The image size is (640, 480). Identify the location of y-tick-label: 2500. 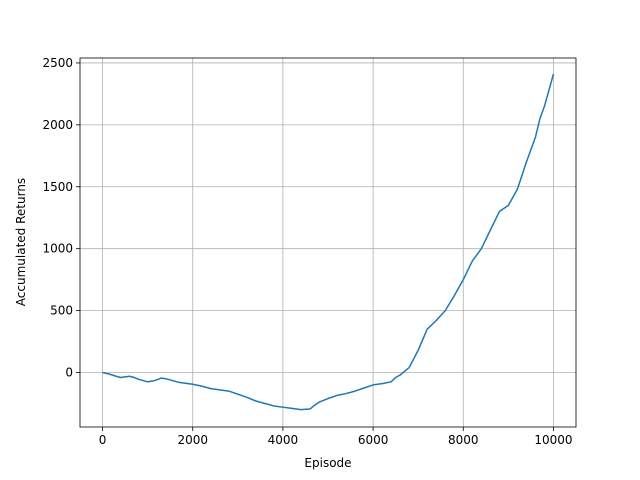
(57, 63).